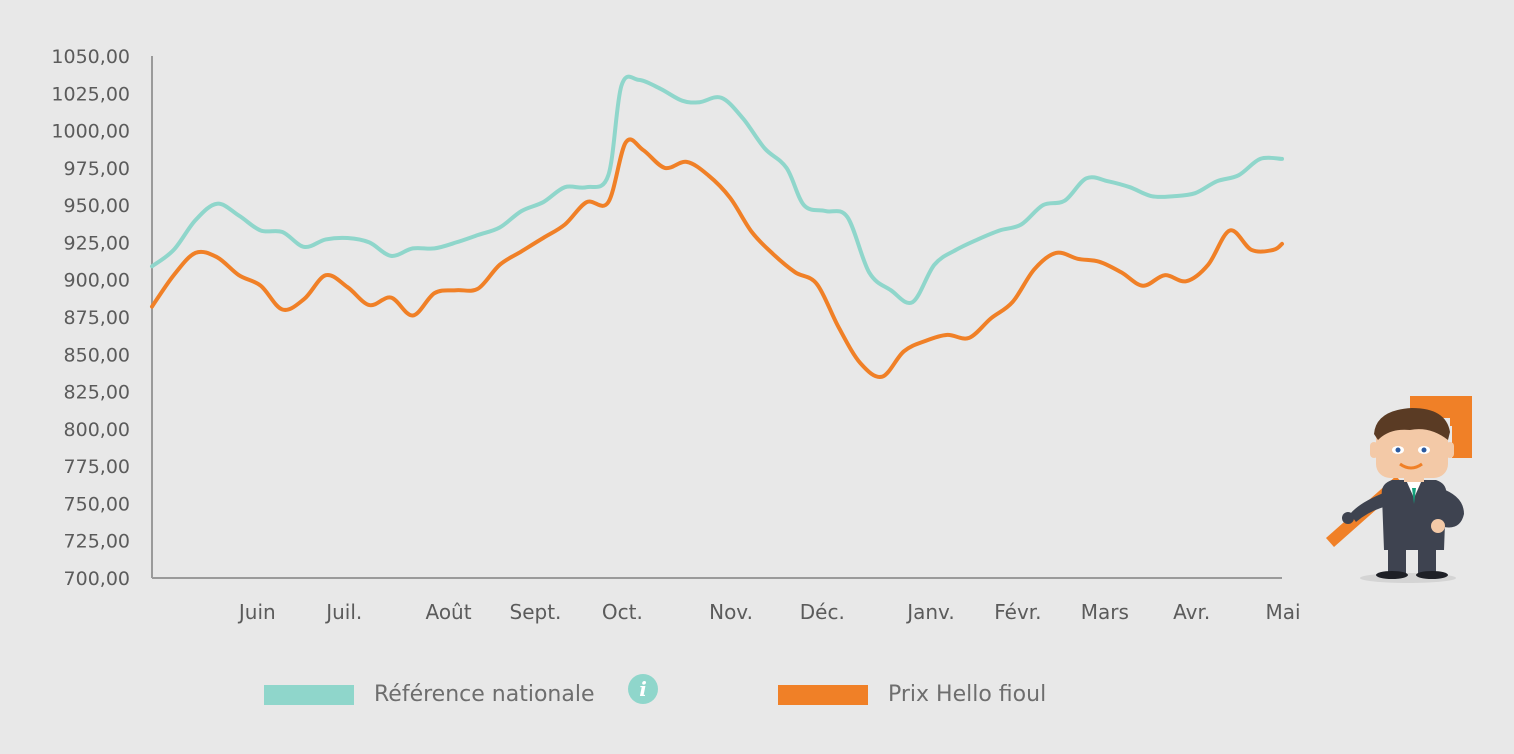  Describe the element at coordinates (967, 694) in the screenshot. I see `legend-label-hello-fioul: Prix Hello fioul` at that location.